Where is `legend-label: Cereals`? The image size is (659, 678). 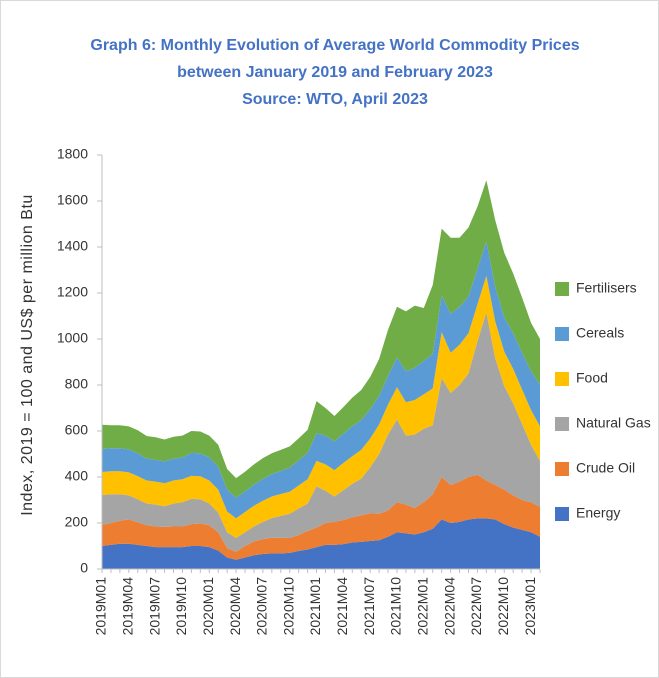 legend-label: Cereals is located at coordinates (600, 333).